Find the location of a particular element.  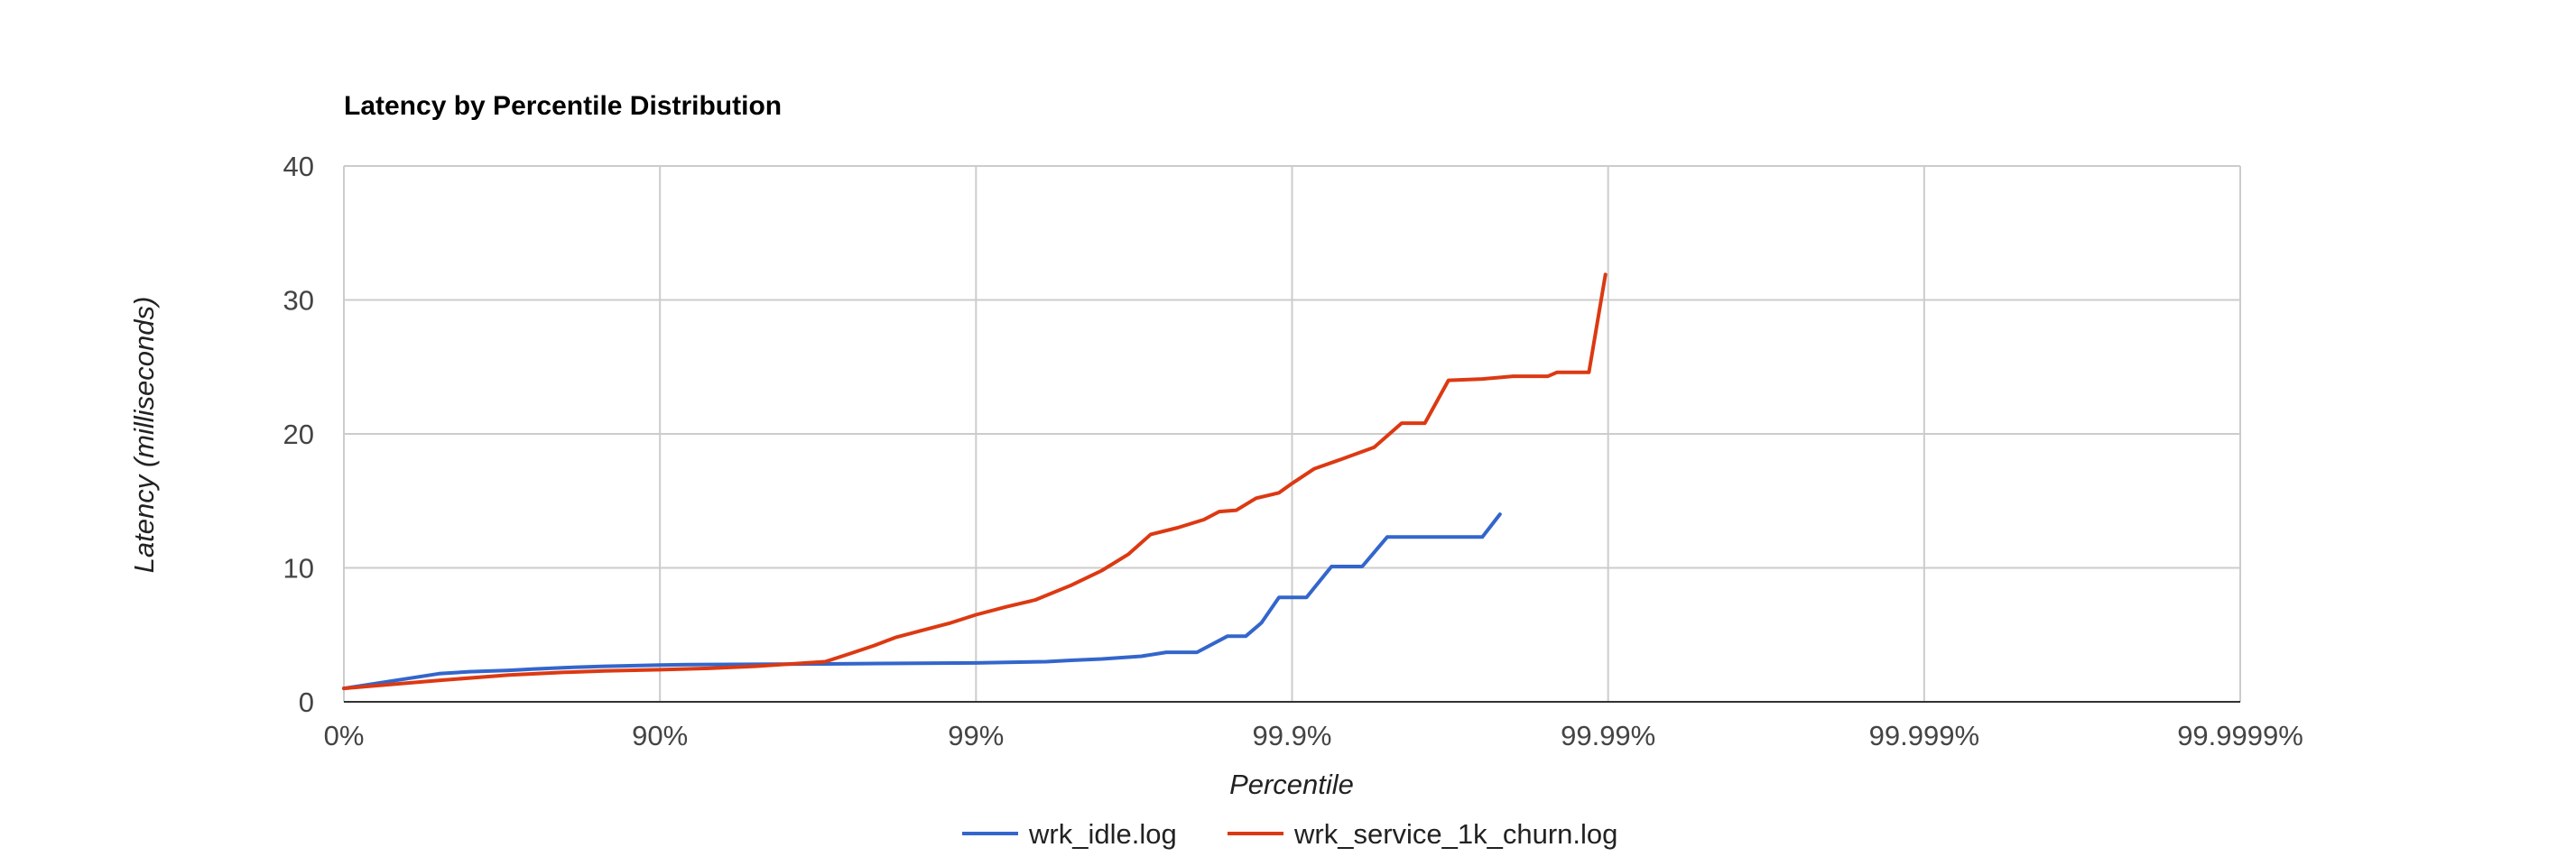

y-axis-tick-labels: 0 10 20 30 40 is located at coordinates (298, 434).